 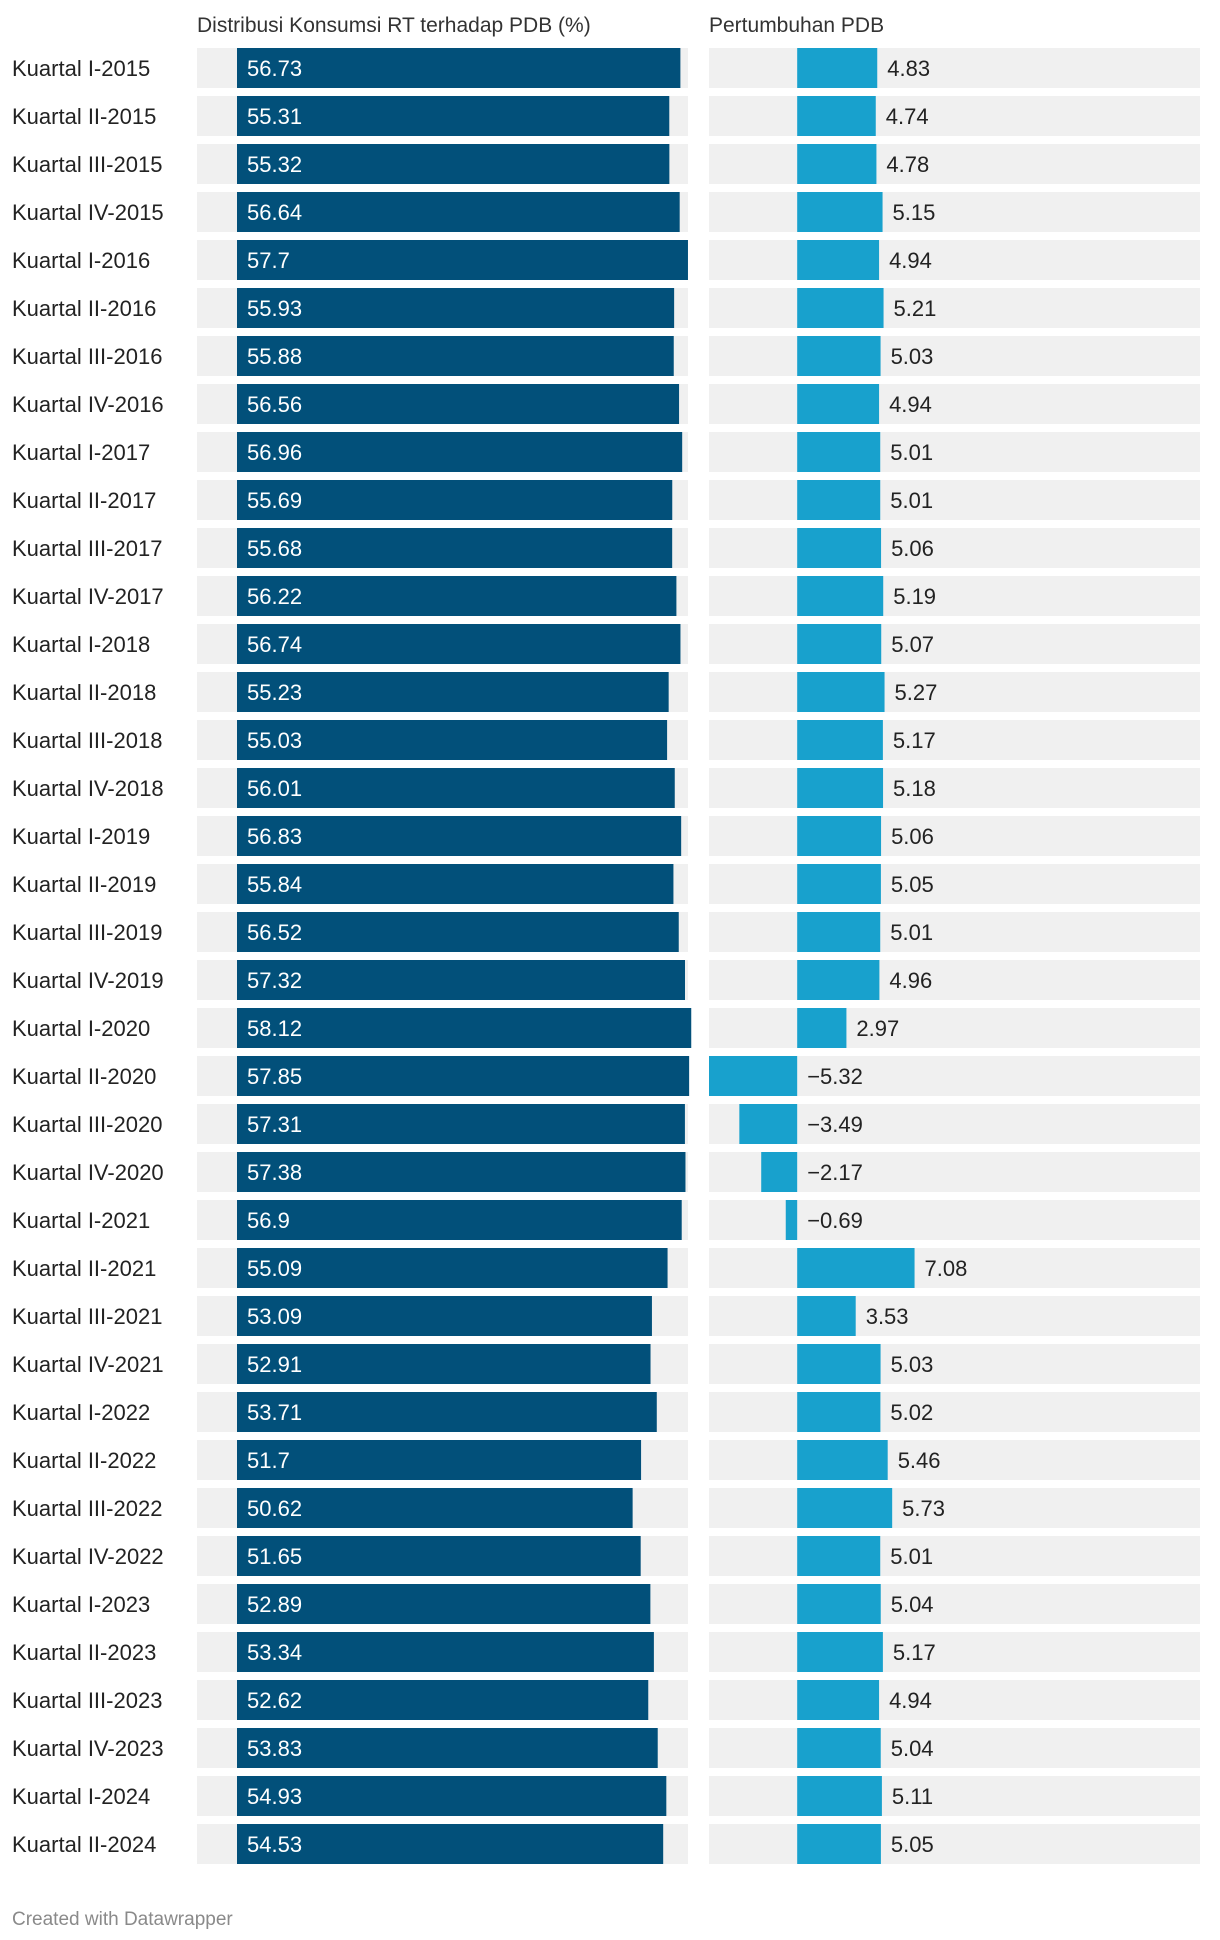 I want to click on row-label: Kuartal III-2016, so click(x=87, y=356).